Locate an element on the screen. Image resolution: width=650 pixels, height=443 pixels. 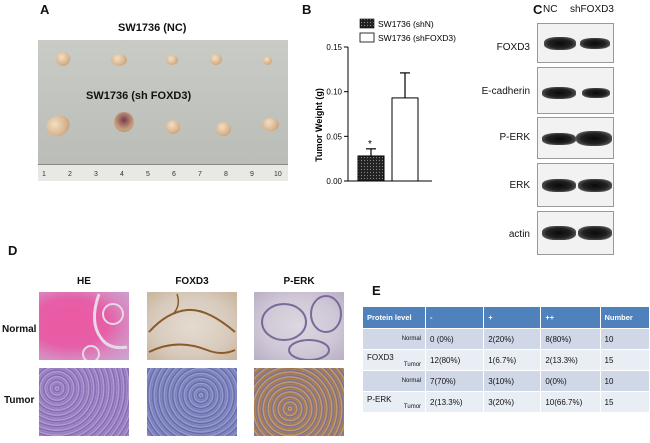
panel-a-label: A is located at coordinates (45, 9).